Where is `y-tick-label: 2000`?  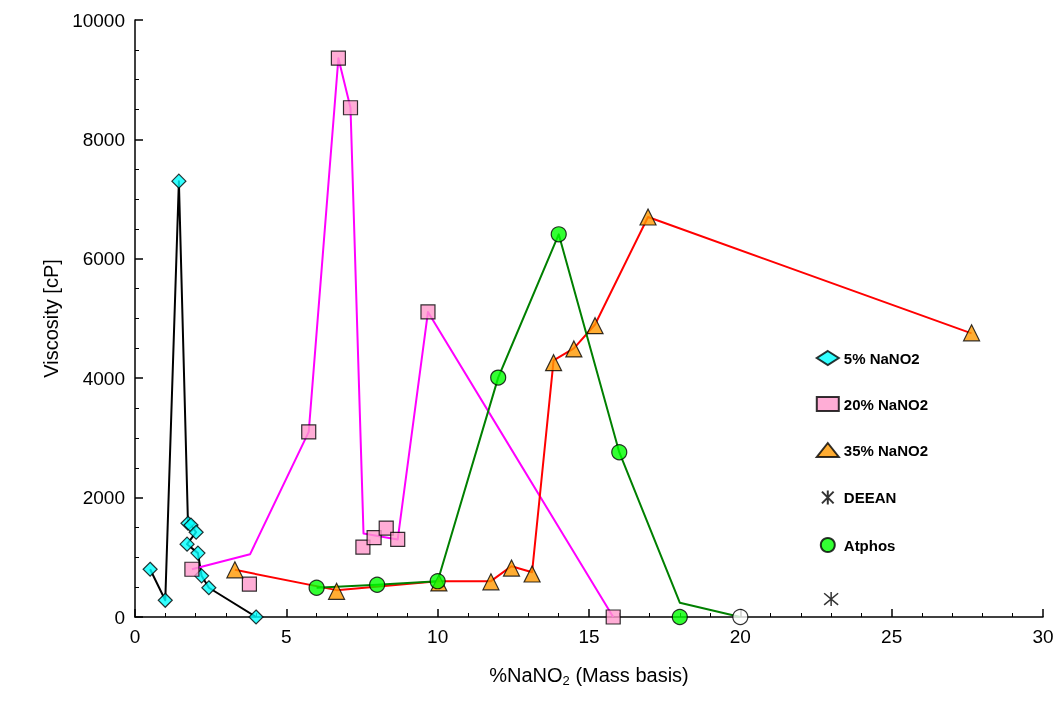 y-tick-label: 2000 is located at coordinates (103, 498).